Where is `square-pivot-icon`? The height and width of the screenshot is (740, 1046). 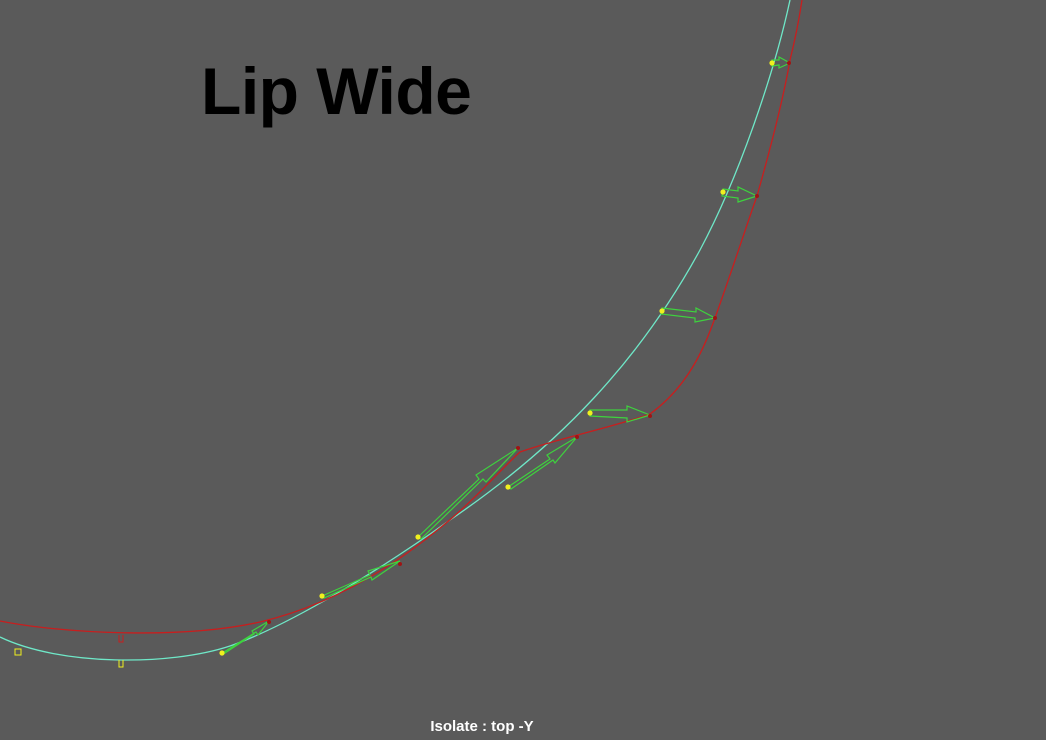 square-pivot-icon is located at coordinates (18, 652).